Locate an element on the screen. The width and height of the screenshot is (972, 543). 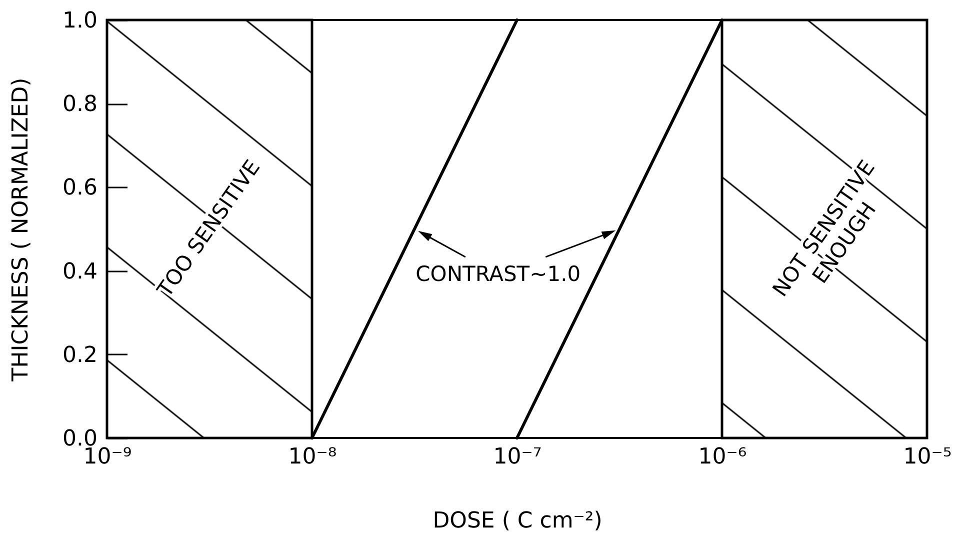
y-tick-label: 1.0 is located at coordinates (80, 21).